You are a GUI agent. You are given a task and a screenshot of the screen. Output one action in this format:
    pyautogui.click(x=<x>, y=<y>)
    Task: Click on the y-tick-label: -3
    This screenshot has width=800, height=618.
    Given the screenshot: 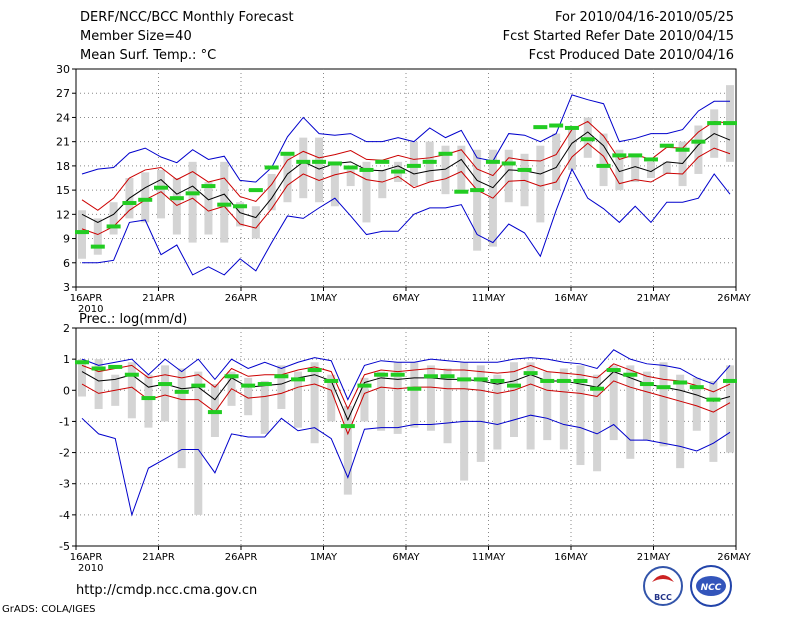 What is the action you would take?
    pyautogui.click(x=64, y=484)
    